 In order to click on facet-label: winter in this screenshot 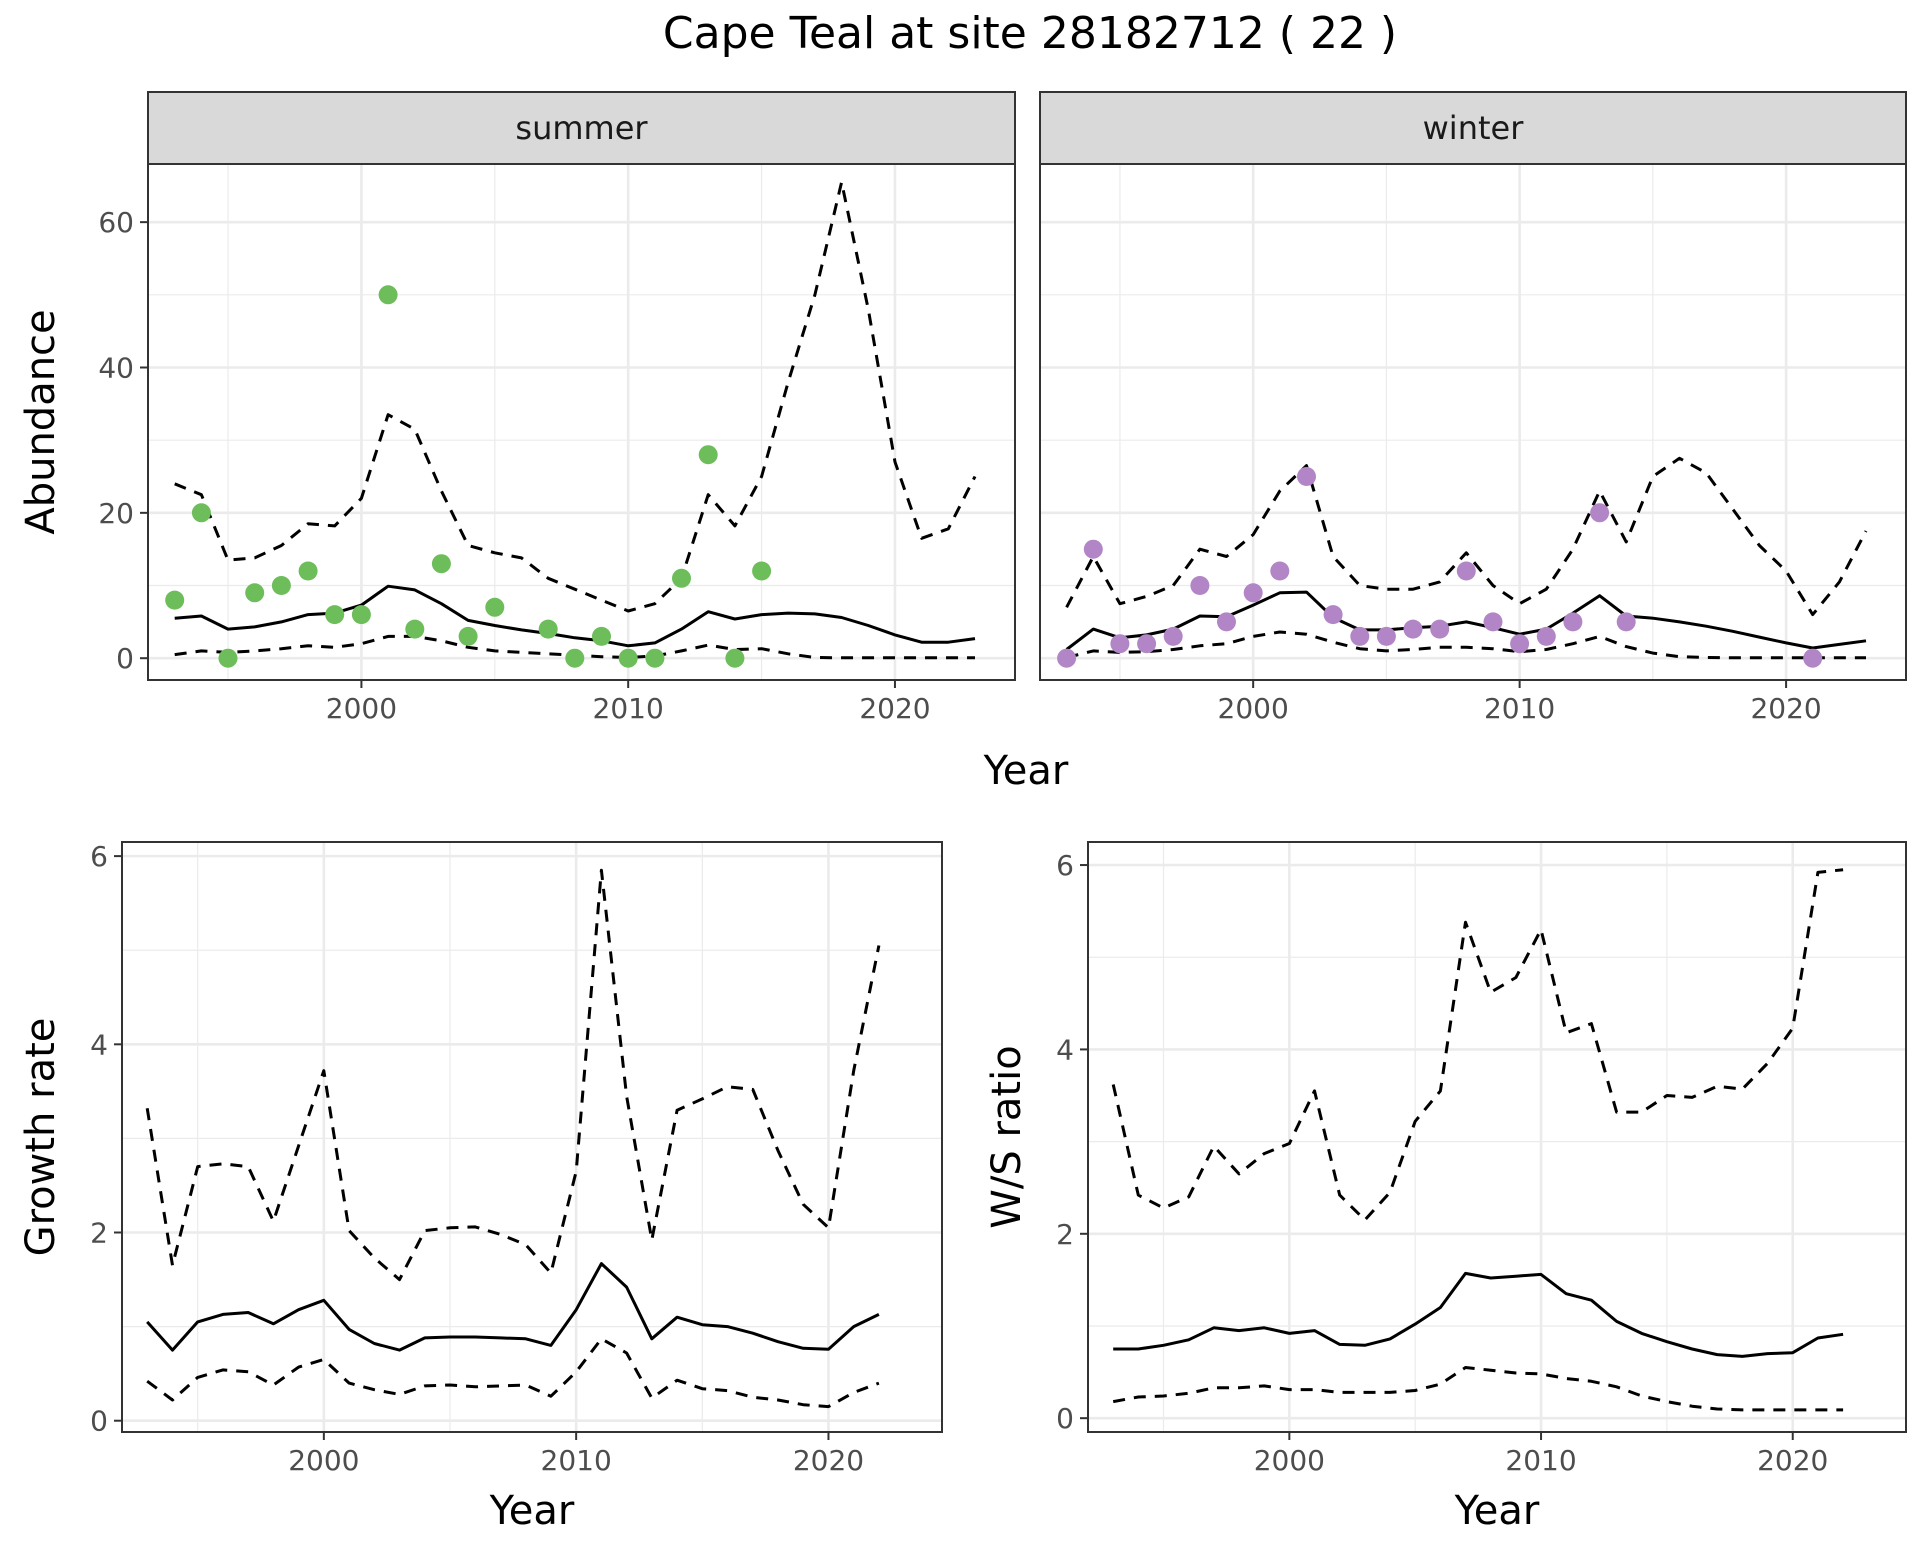, I will do `click(1474, 128)`.